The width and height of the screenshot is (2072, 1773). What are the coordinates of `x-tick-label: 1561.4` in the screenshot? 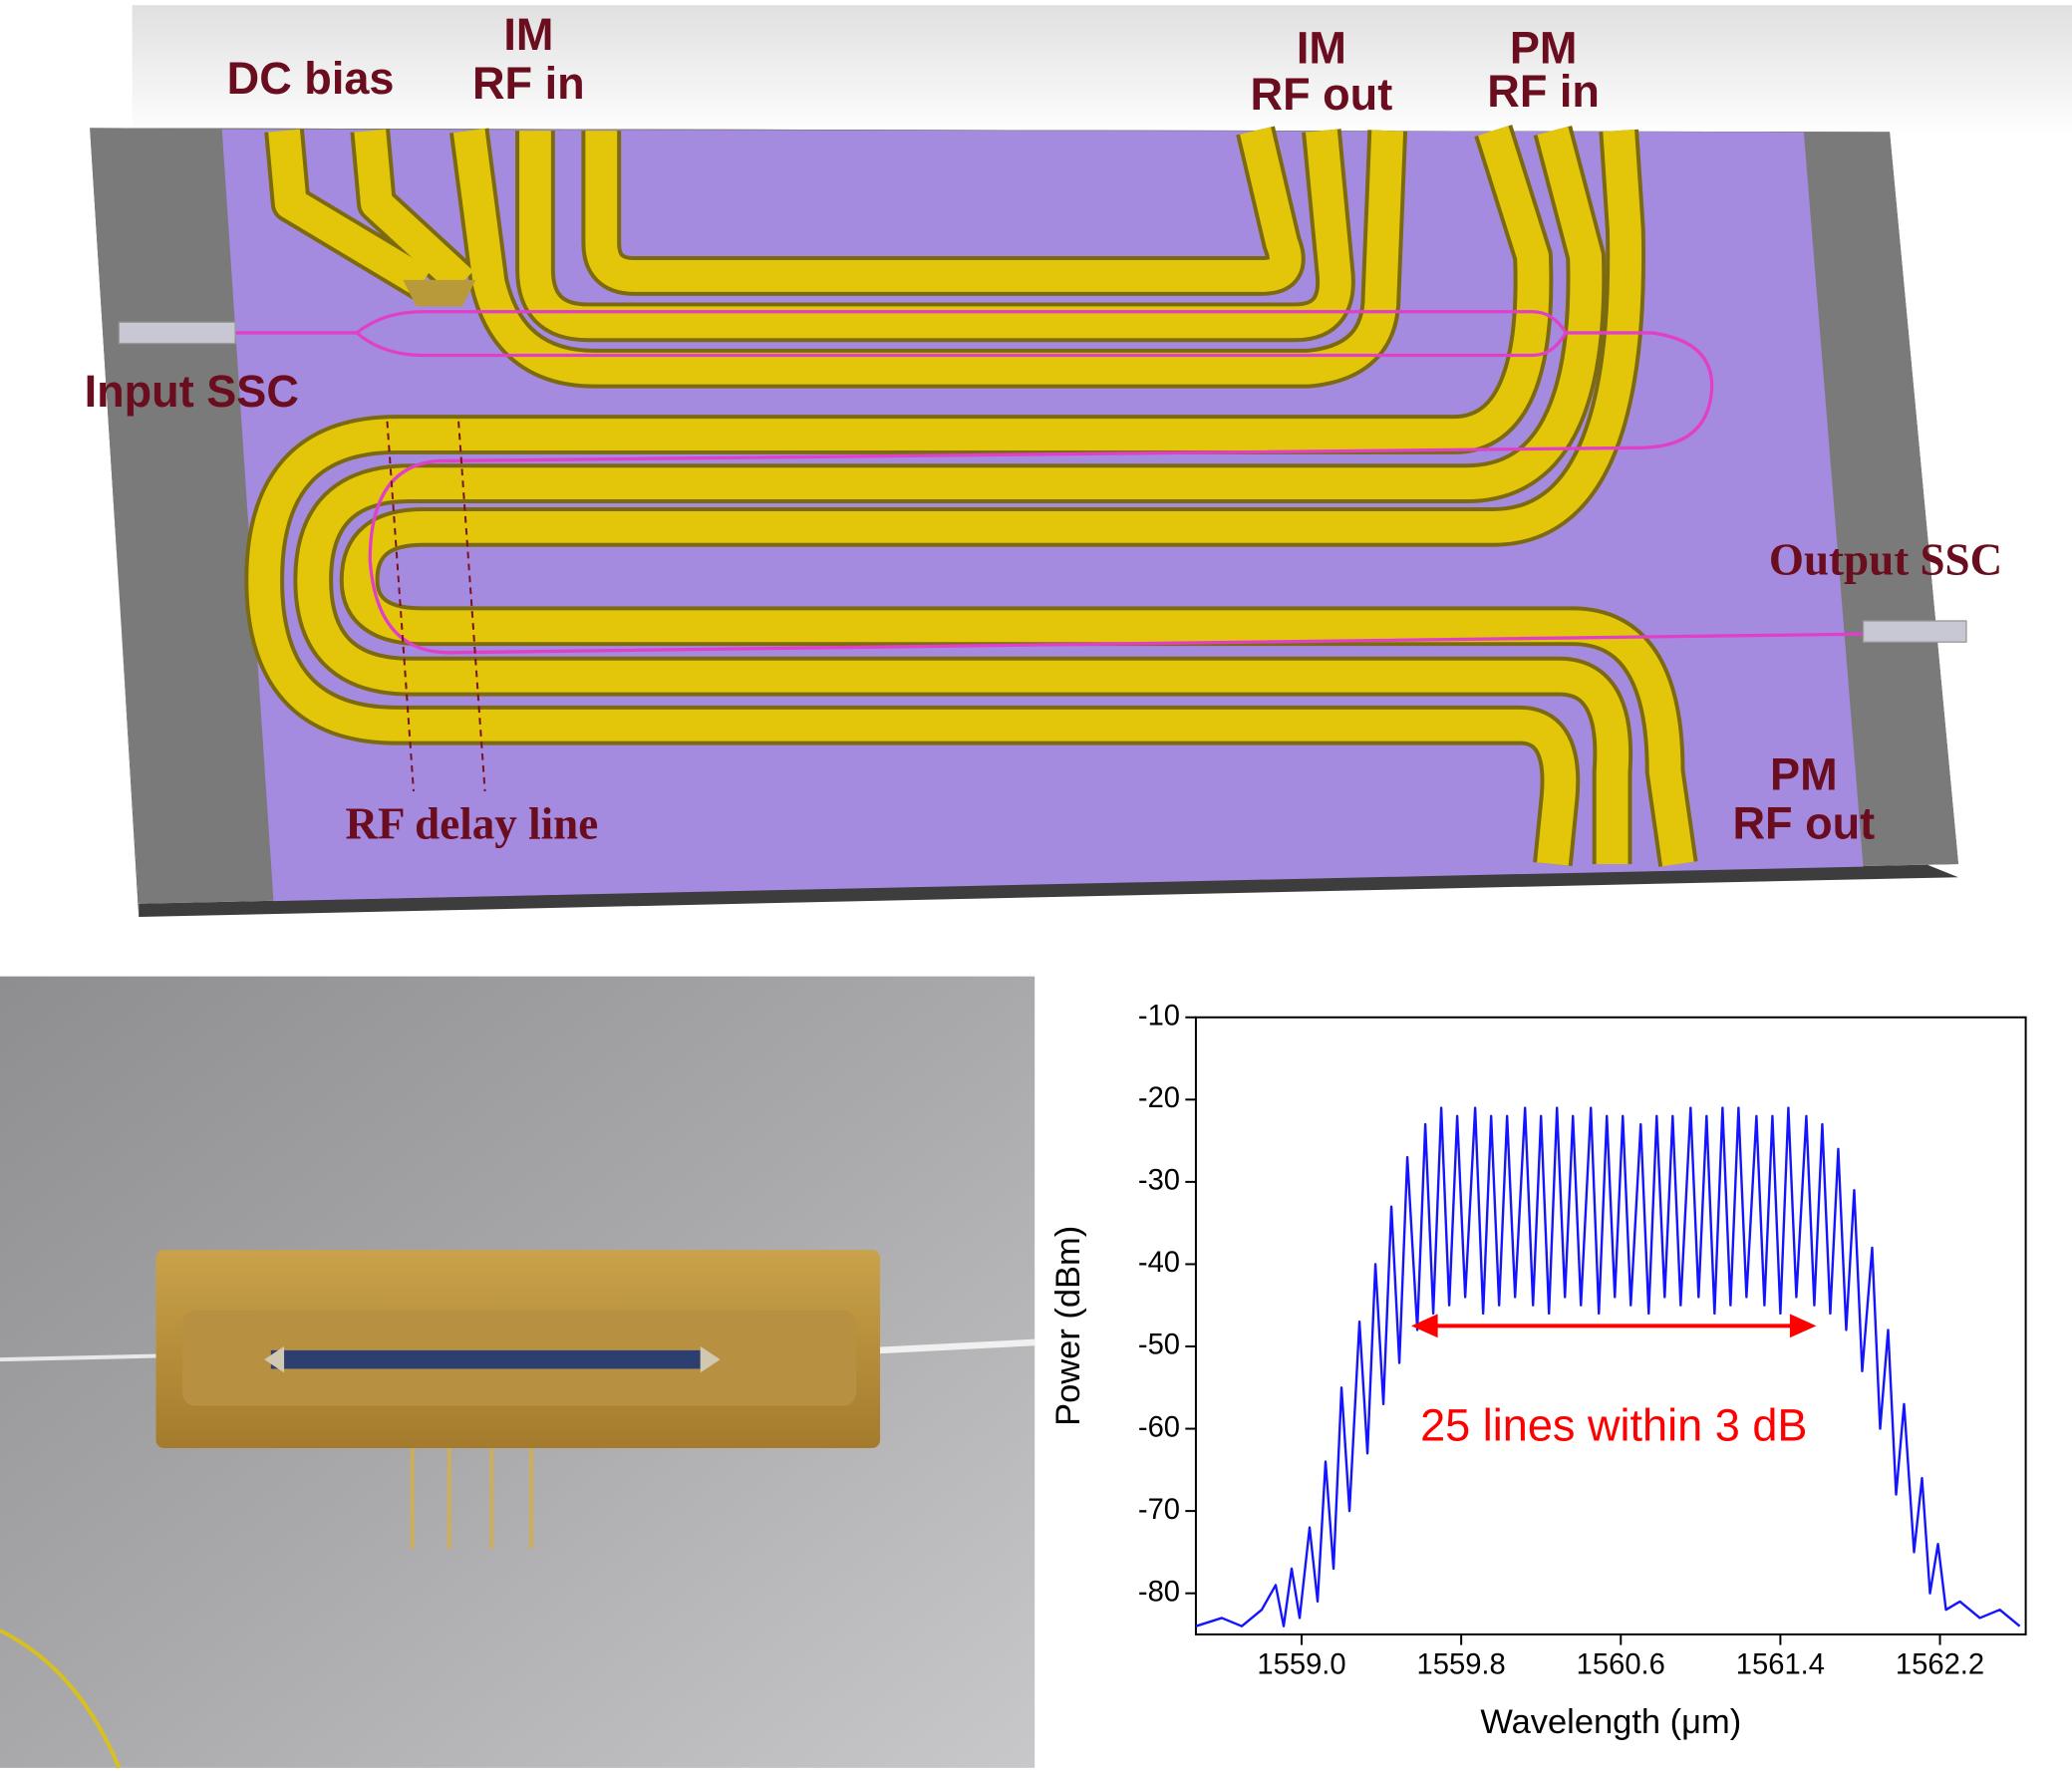 It's located at (1780, 1664).